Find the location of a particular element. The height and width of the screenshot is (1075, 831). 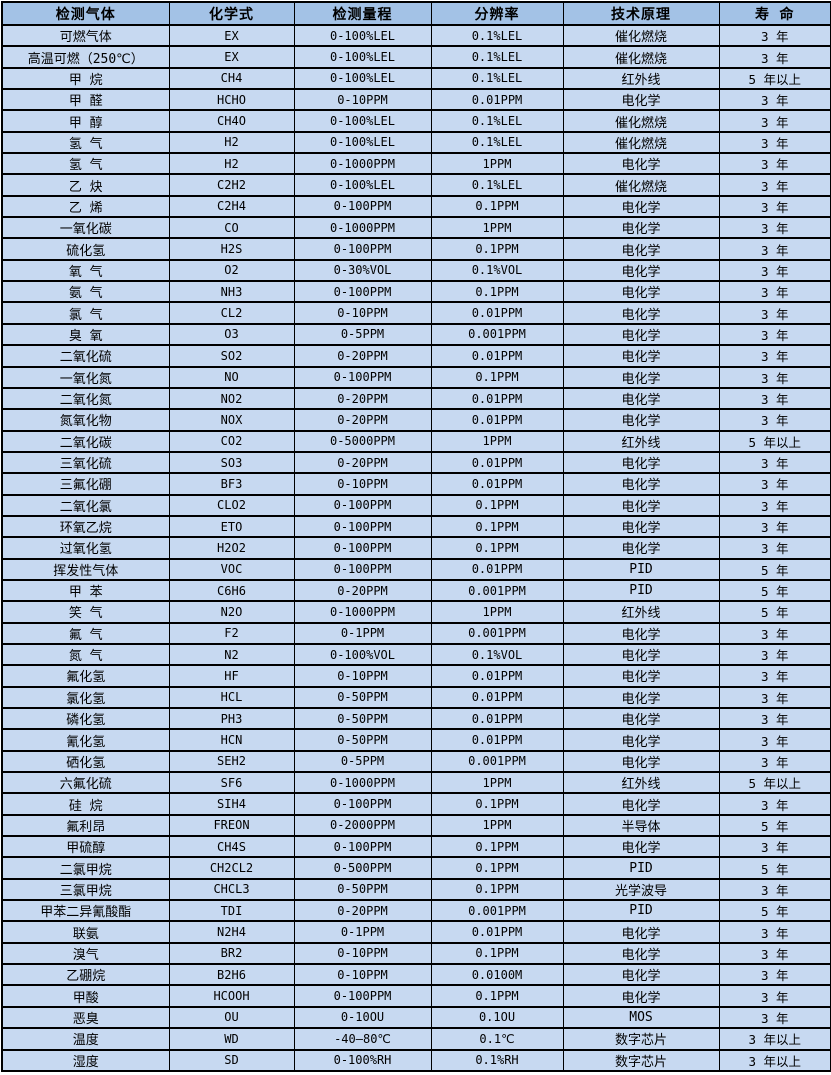

cell-formula: H2 is located at coordinates (231, 142).